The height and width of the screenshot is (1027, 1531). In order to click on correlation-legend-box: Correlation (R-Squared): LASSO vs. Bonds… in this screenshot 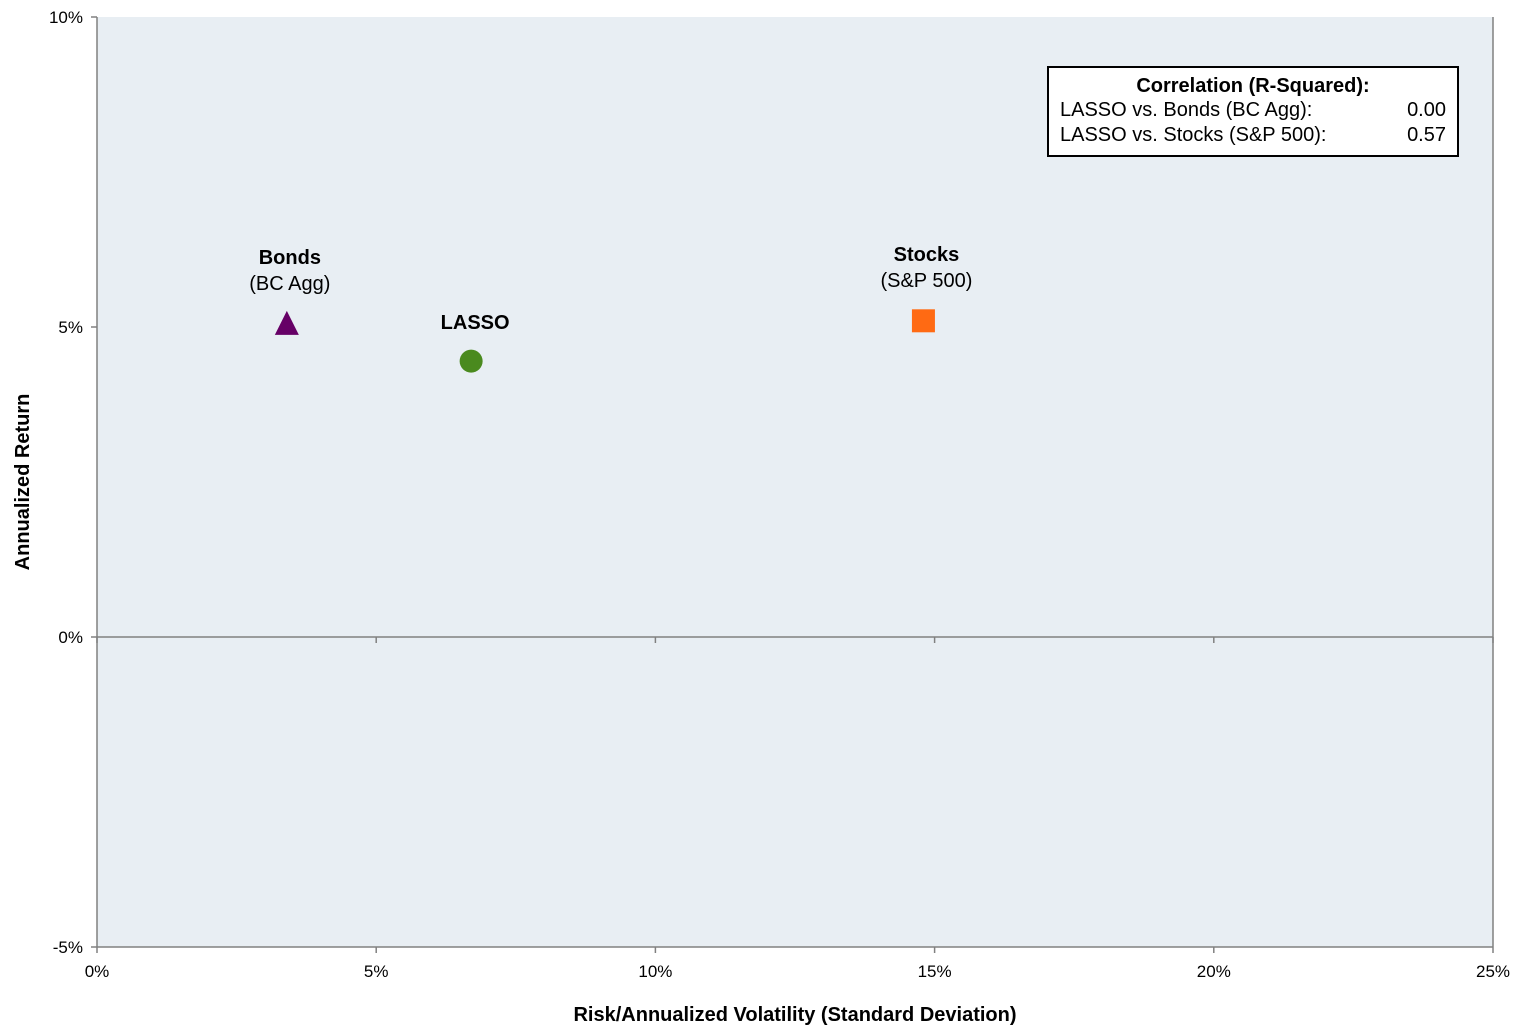, I will do `click(1253, 111)`.